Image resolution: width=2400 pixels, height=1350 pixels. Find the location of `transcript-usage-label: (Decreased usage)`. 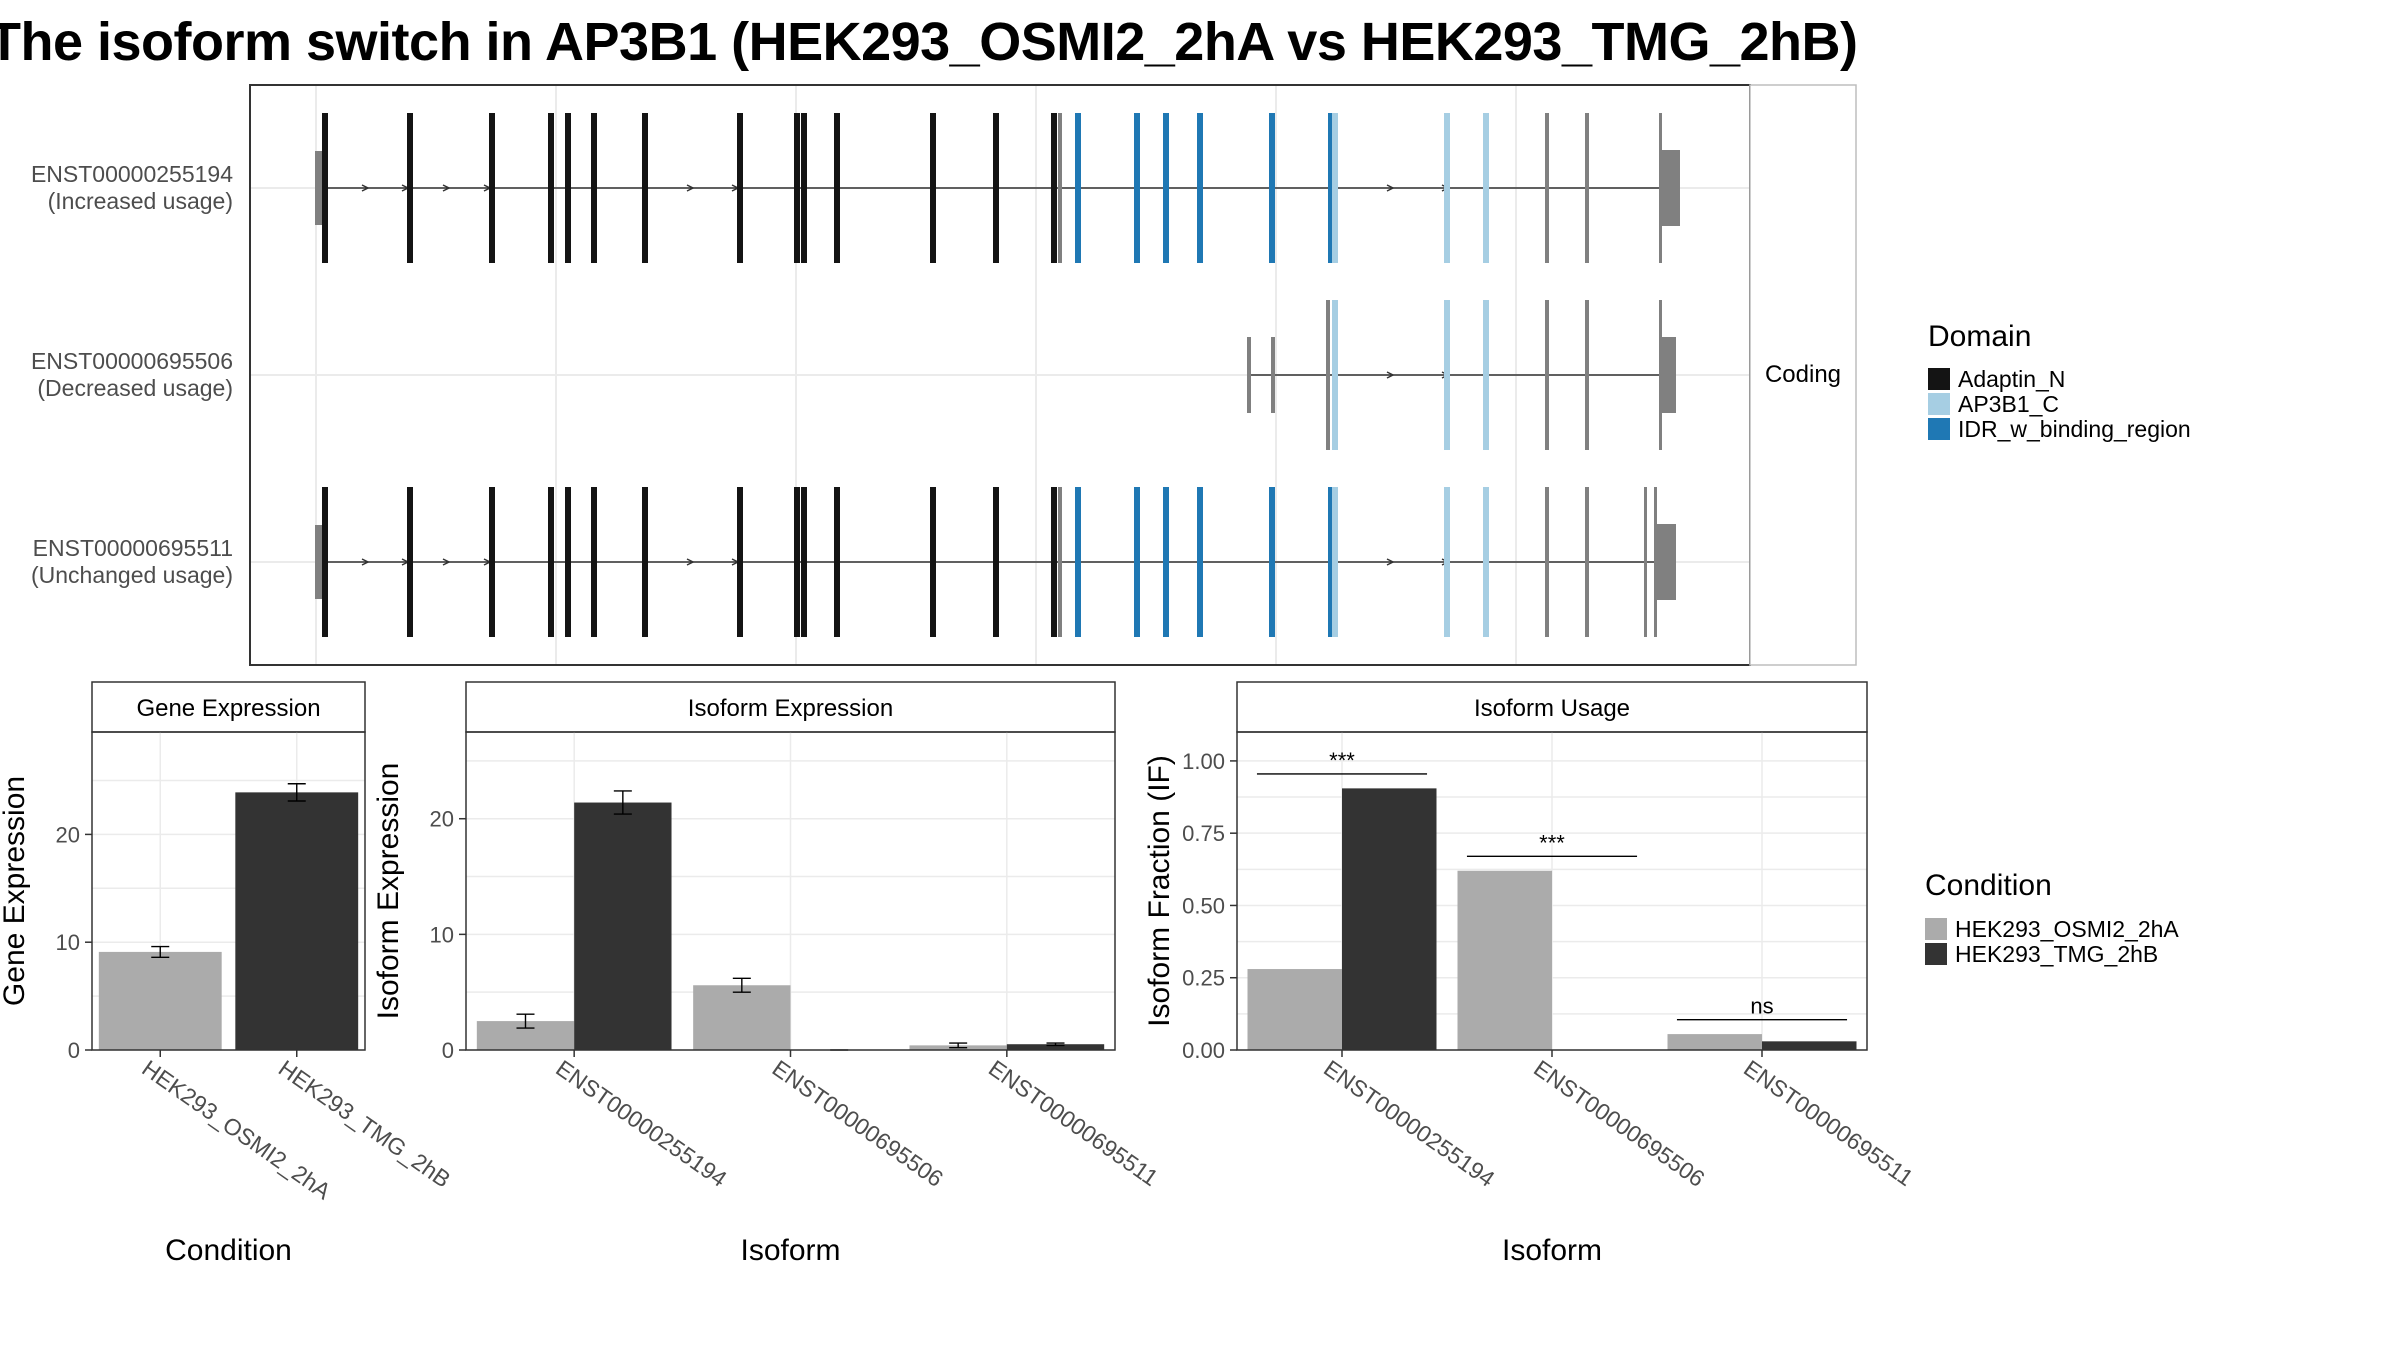

transcript-usage-label: (Decreased usage) is located at coordinates (135, 388).